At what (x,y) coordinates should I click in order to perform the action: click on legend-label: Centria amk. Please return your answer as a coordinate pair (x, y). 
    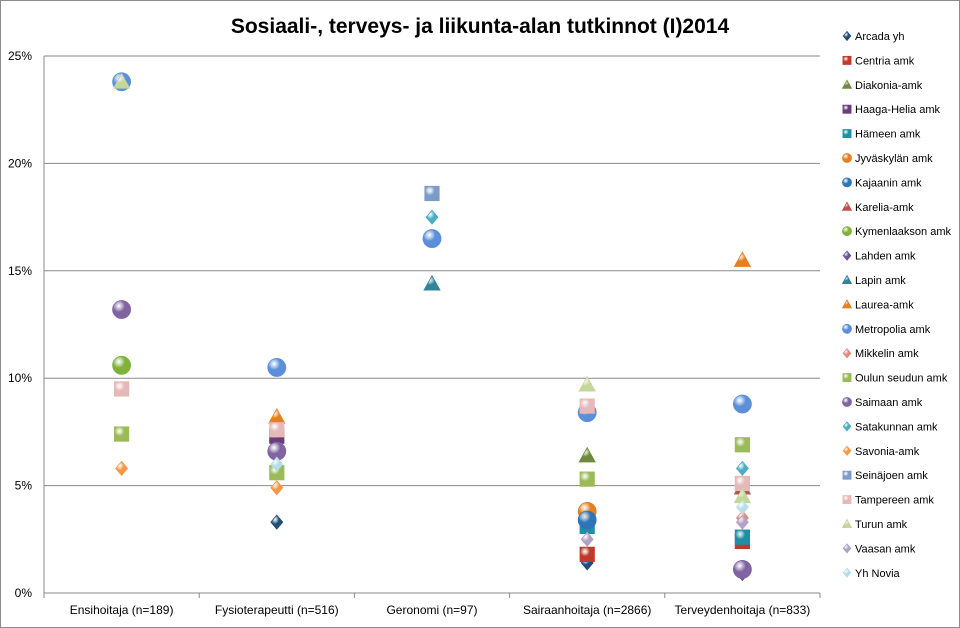
    Looking at the image, I should click on (885, 61).